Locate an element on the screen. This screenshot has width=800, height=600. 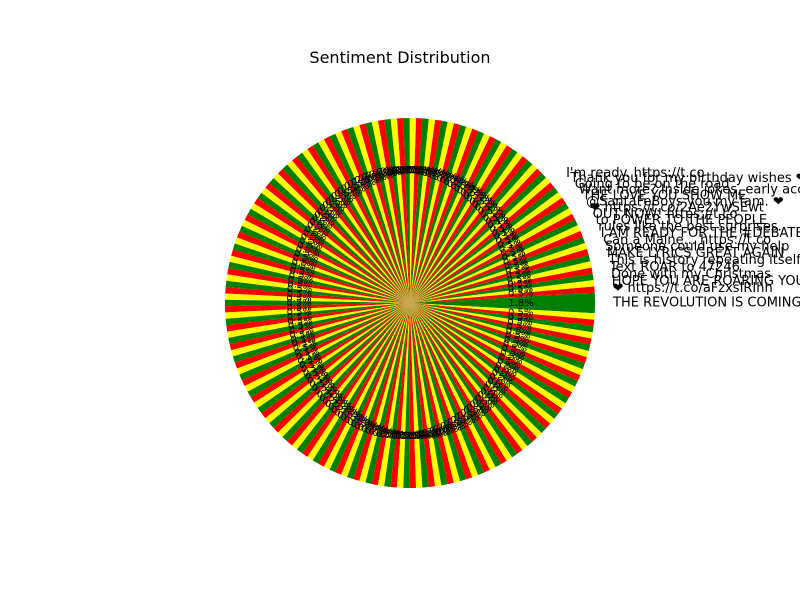
pie-slice-label: Done with my Christmas is located at coordinates (691, 274).